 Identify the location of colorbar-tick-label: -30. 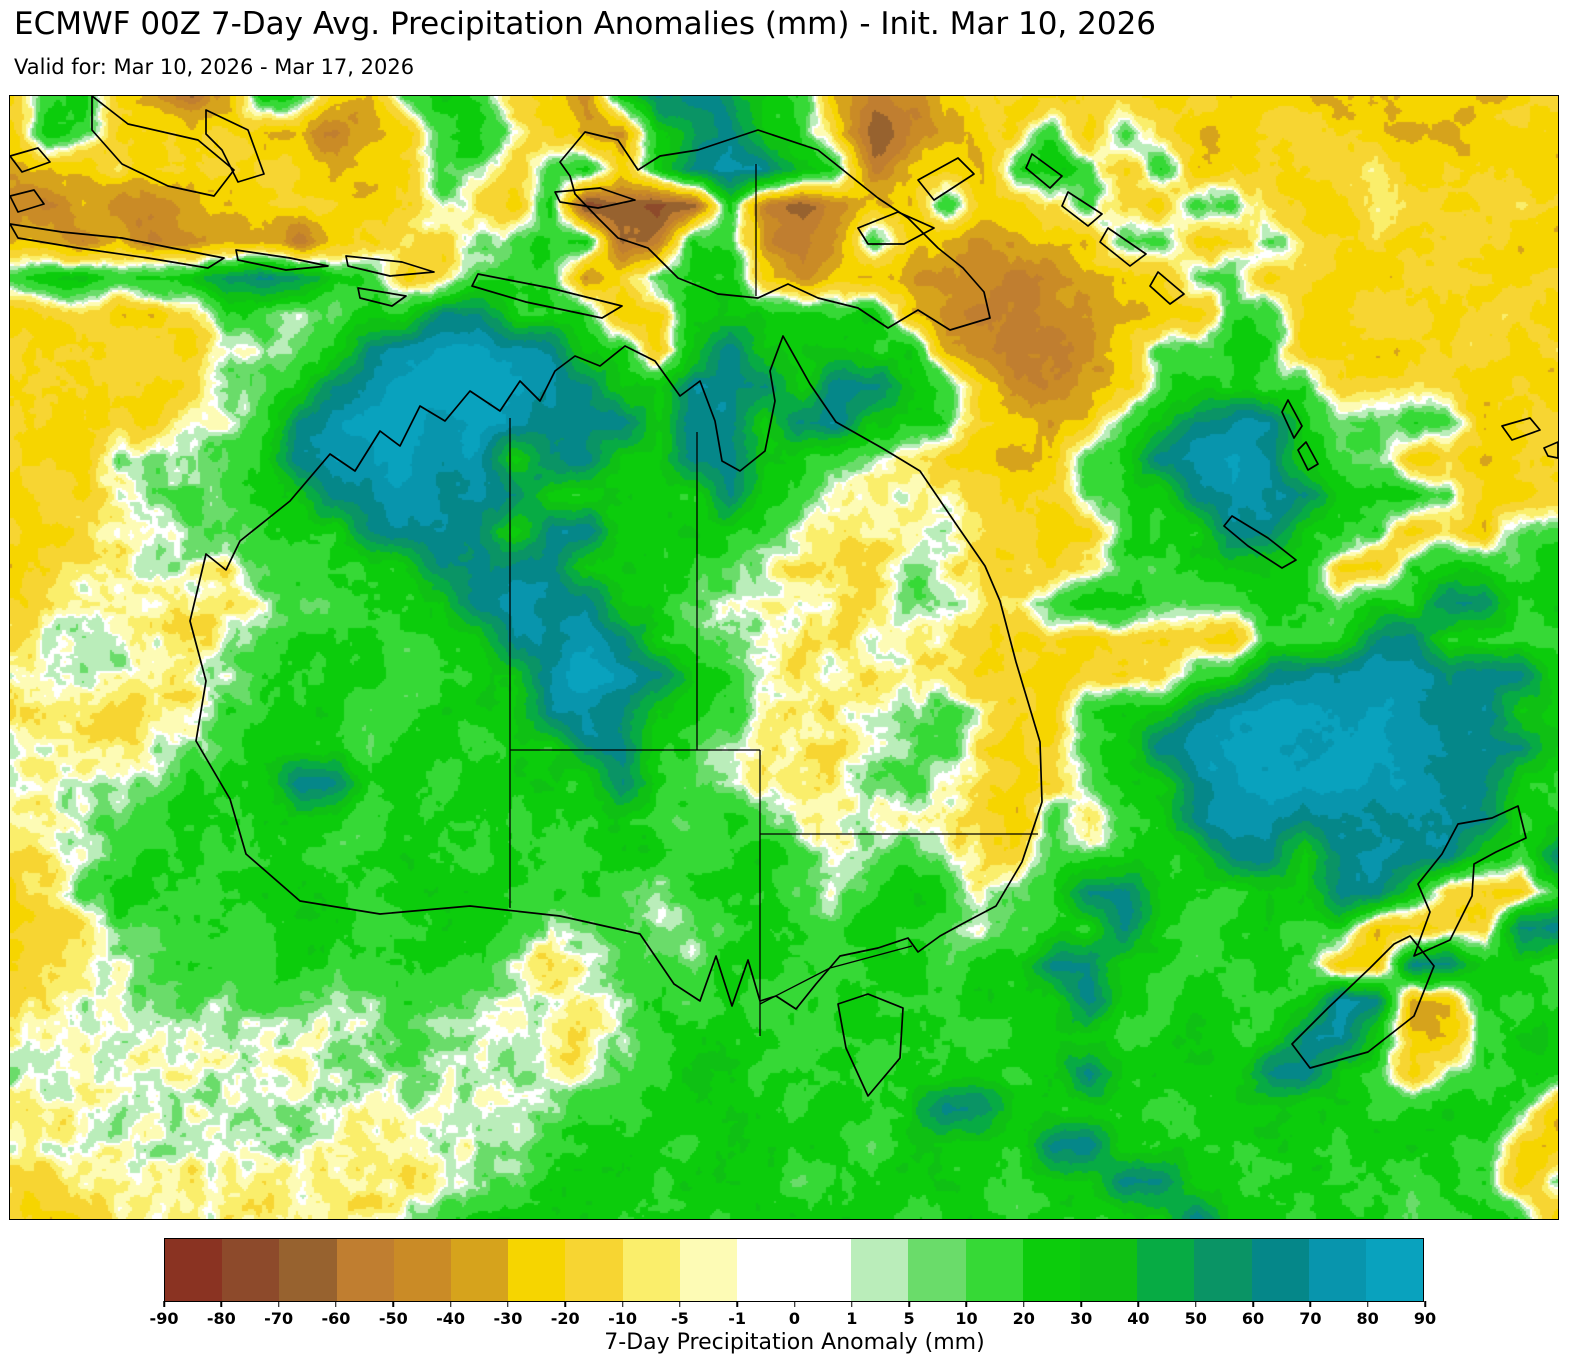
(508, 1318).